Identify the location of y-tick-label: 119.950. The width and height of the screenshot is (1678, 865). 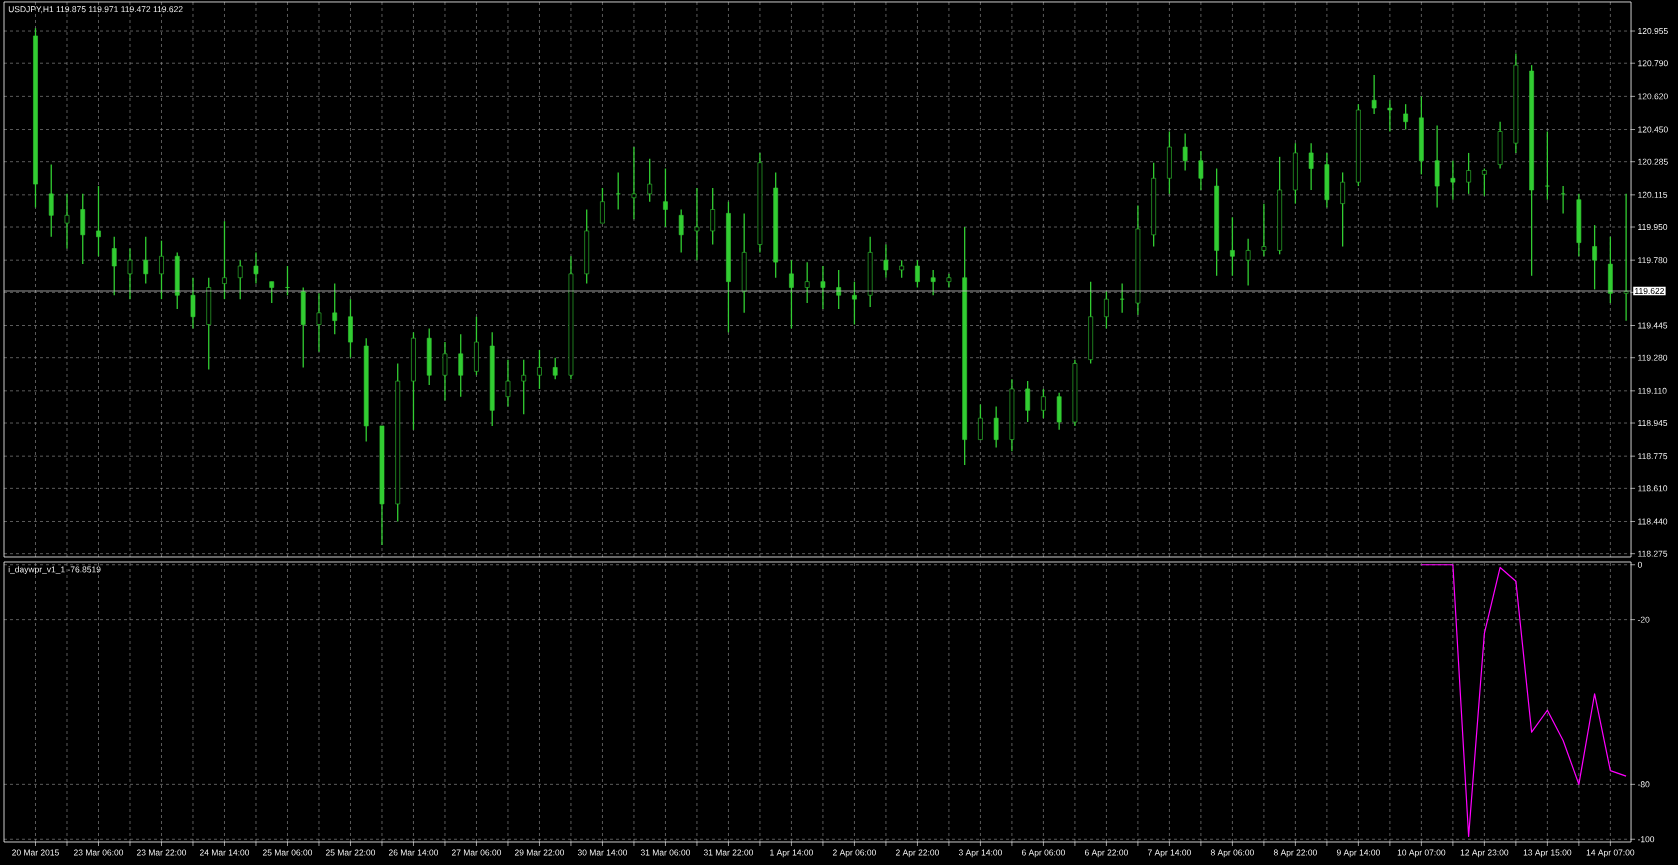
(1653, 227).